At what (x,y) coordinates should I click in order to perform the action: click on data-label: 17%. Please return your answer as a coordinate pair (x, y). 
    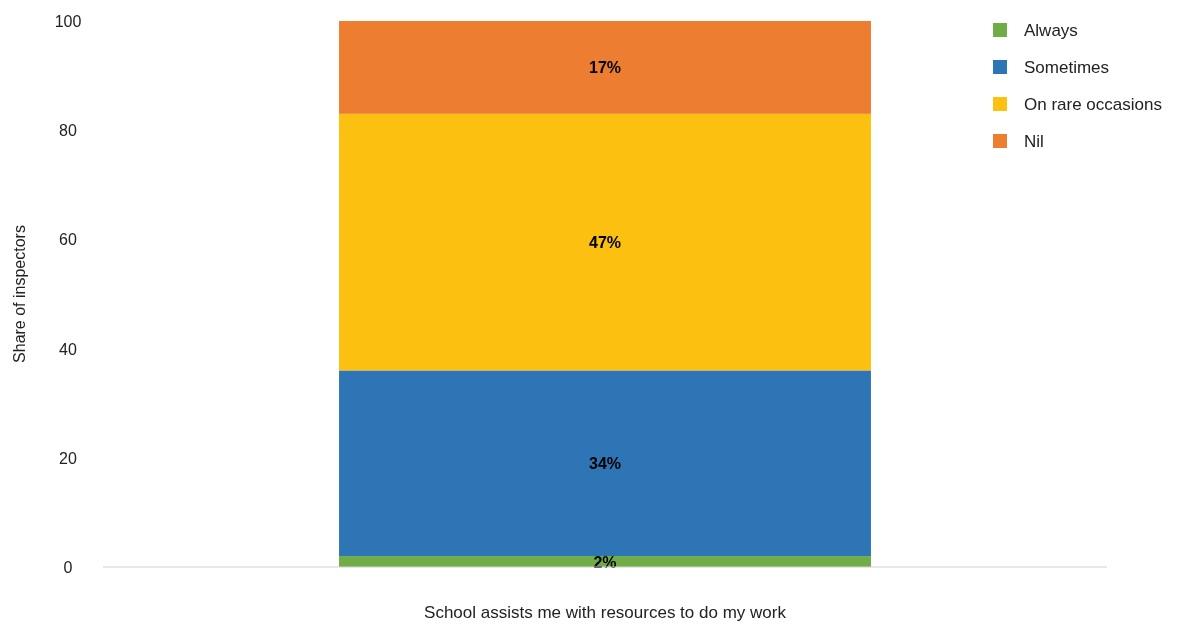
    Looking at the image, I should click on (605, 68).